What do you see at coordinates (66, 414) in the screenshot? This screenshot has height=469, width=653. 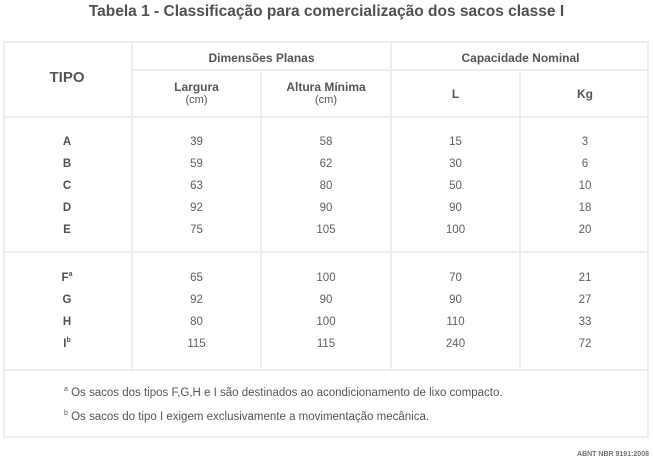 I see `footnote-b-mark: b` at bounding box center [66, 414].